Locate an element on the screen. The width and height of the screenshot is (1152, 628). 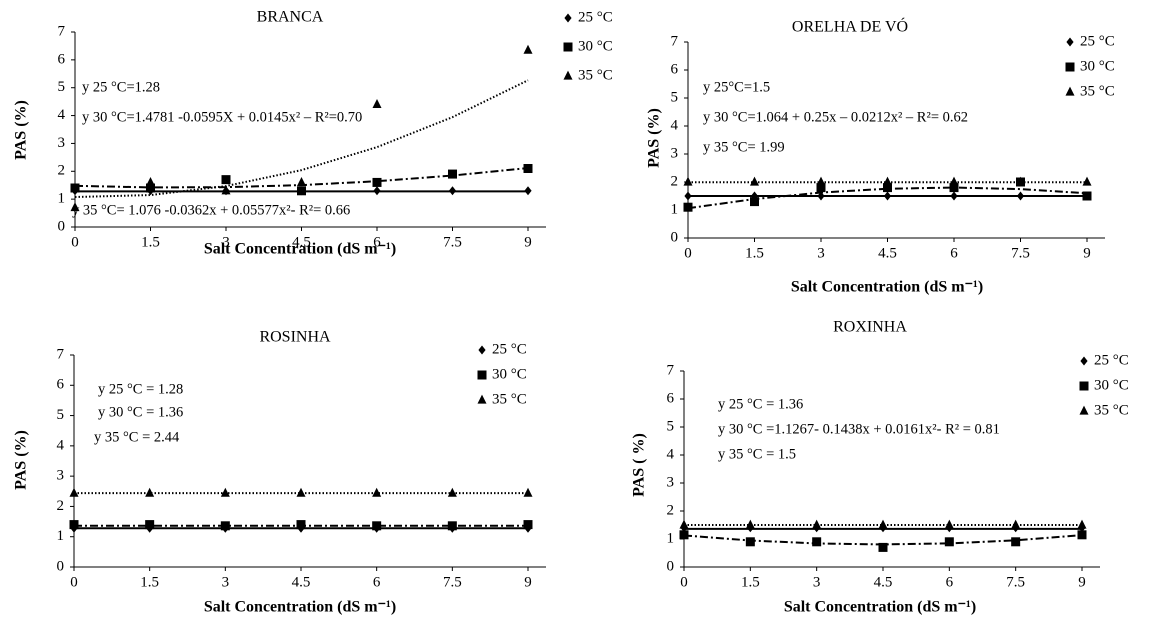
y-axis-label: PAS ( %) is located at coordinates (639, 465).